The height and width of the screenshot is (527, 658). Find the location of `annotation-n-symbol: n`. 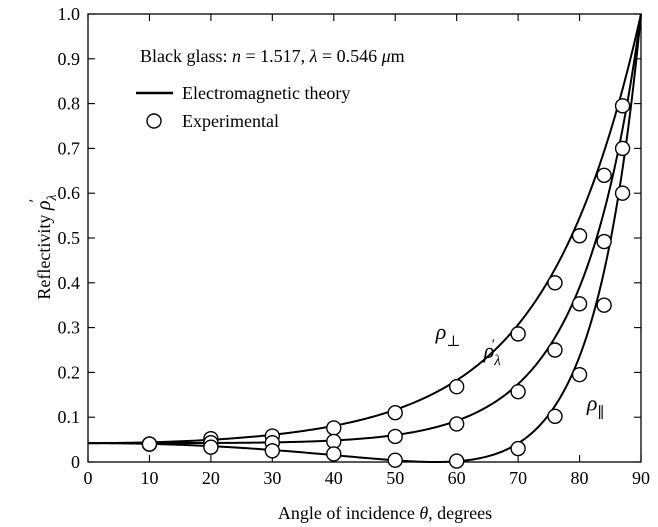

annotation-n-symbol: n is located at coordinates (236, 56).